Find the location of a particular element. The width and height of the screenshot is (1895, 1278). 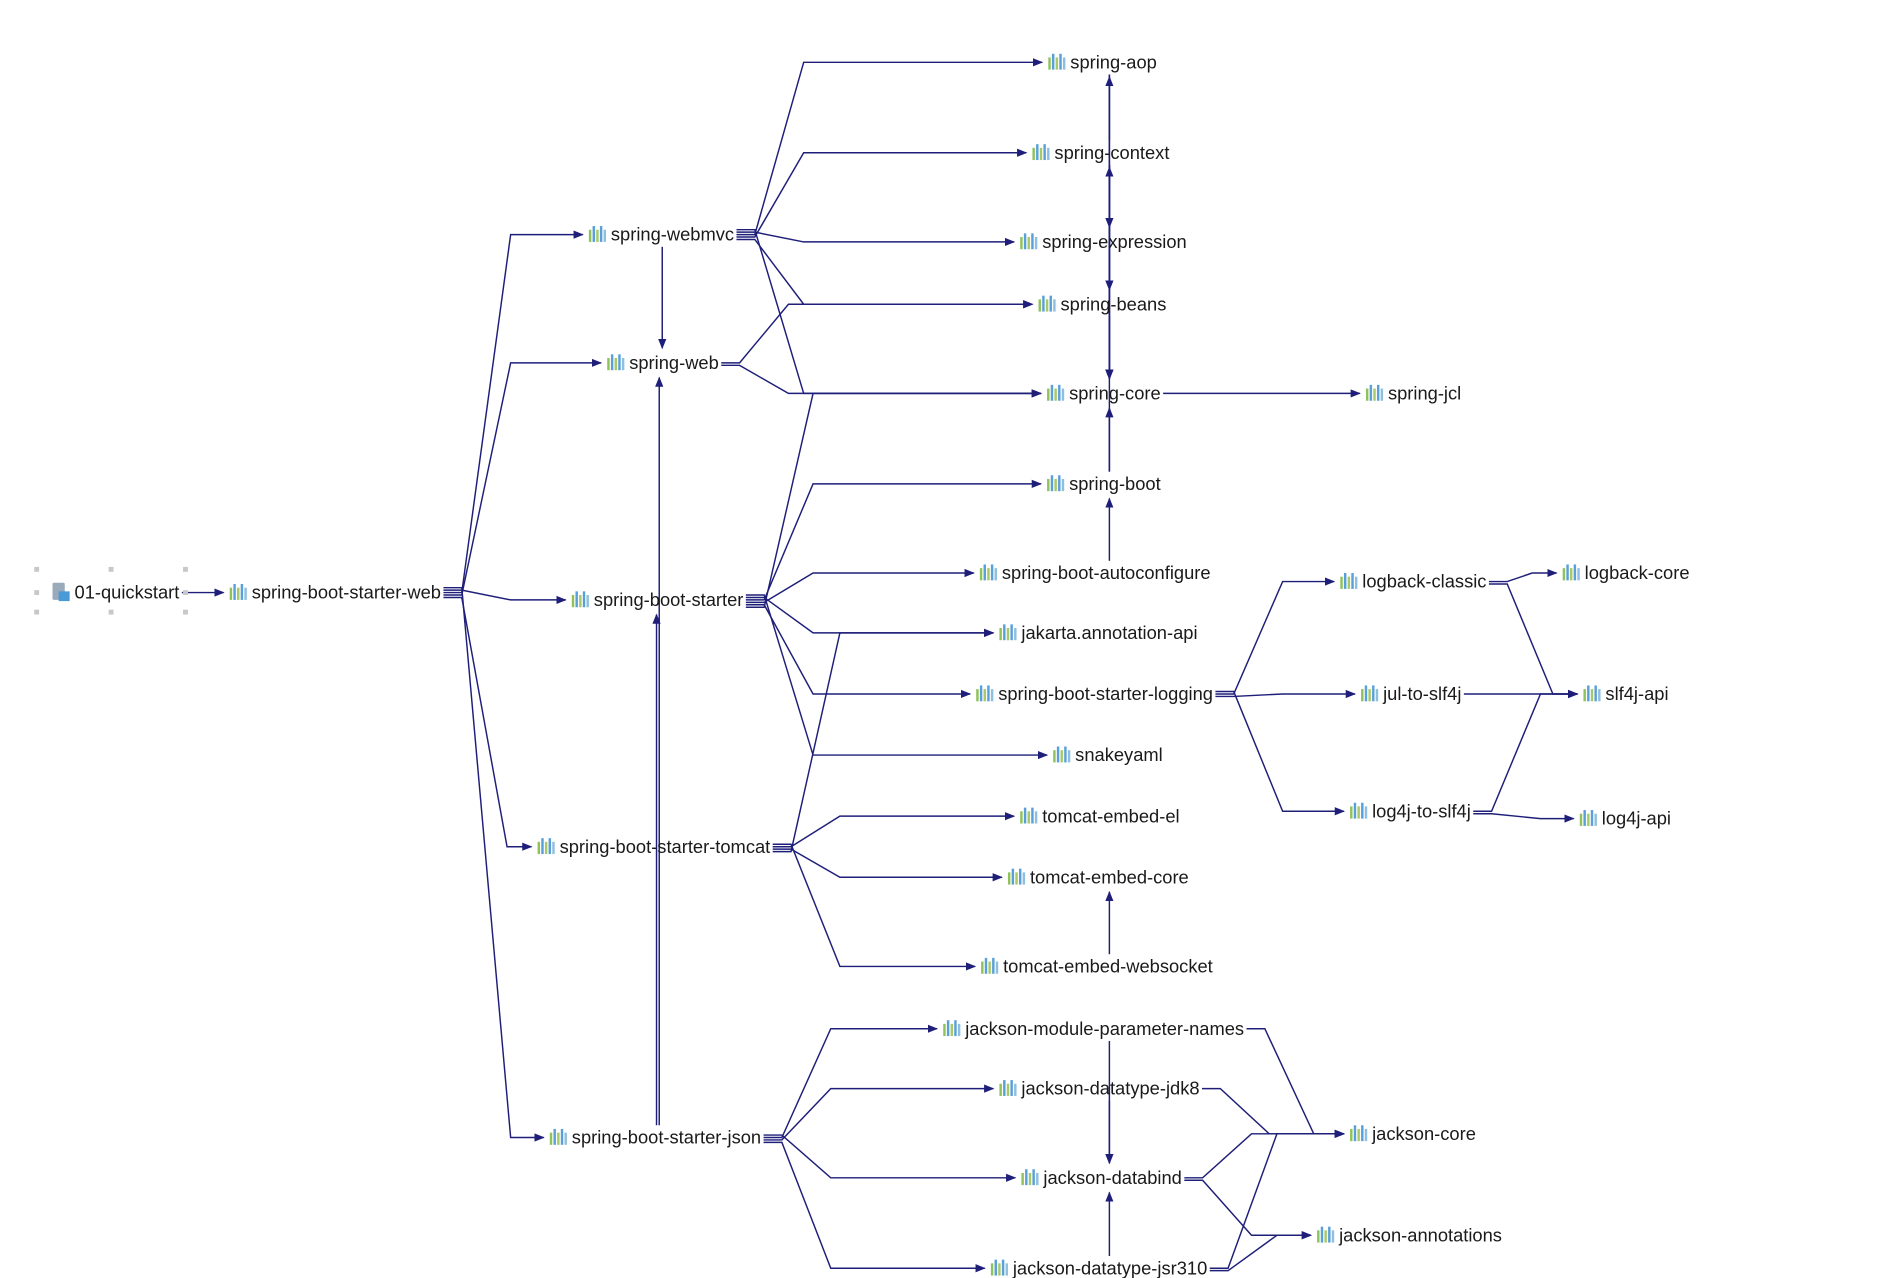

node-01-quickstart: 01-quickstart is located at coordinates (116, 592).